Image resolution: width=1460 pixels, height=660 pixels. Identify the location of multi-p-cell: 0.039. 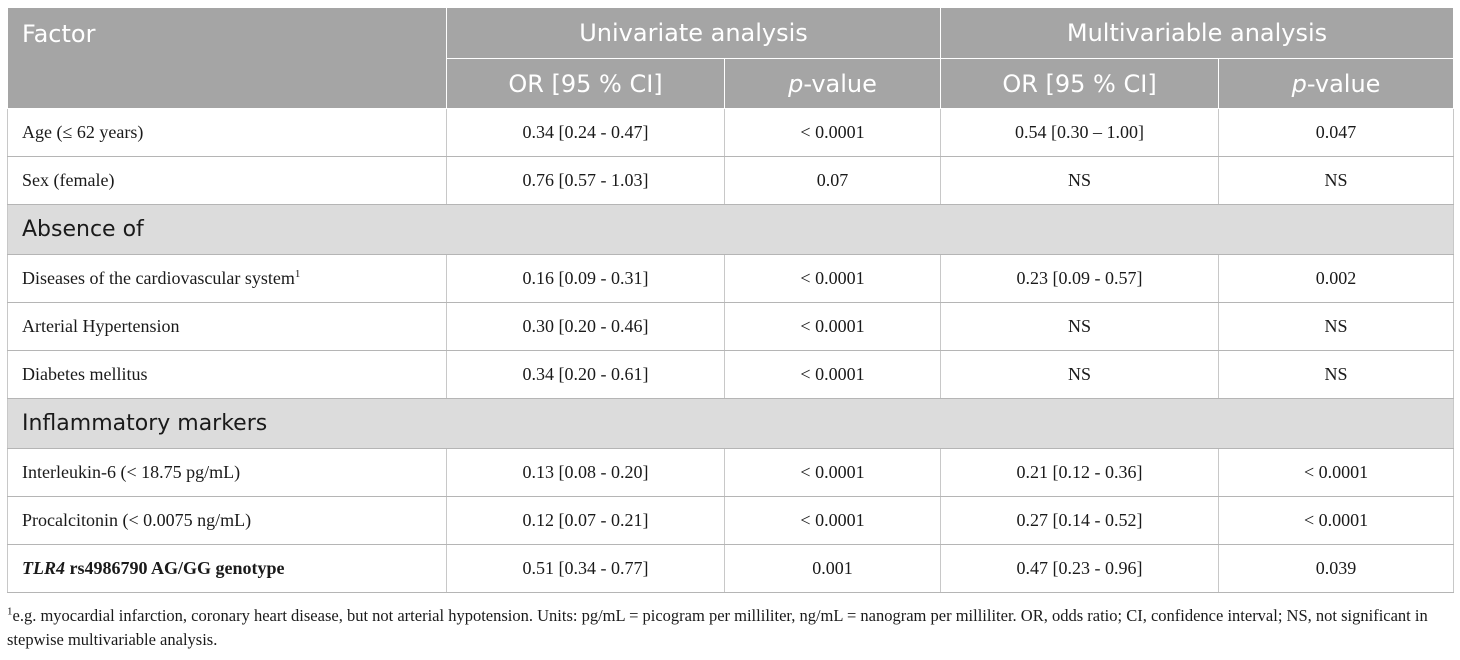
(1336, 568).